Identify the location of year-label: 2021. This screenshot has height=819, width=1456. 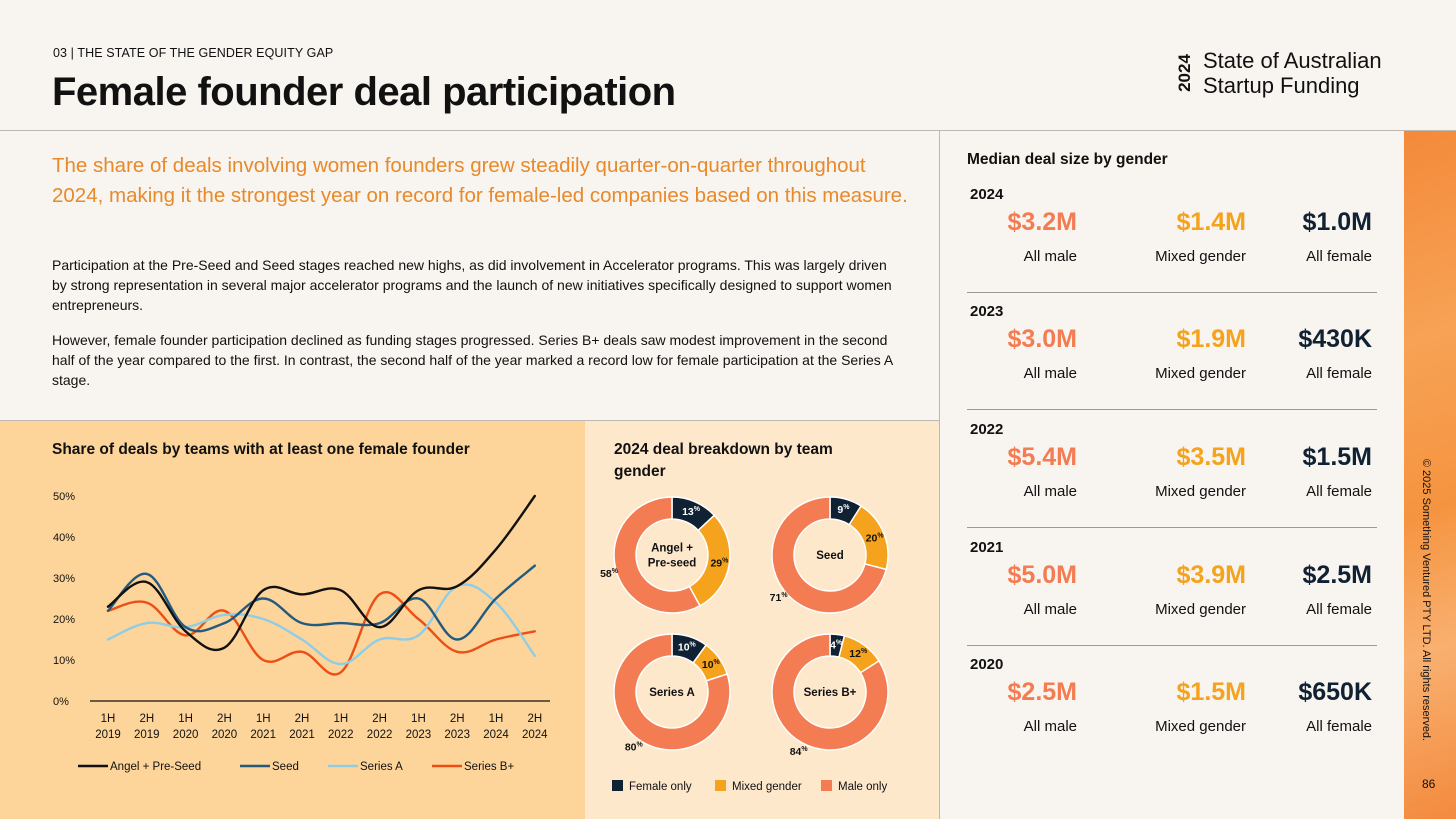
(987, 547).